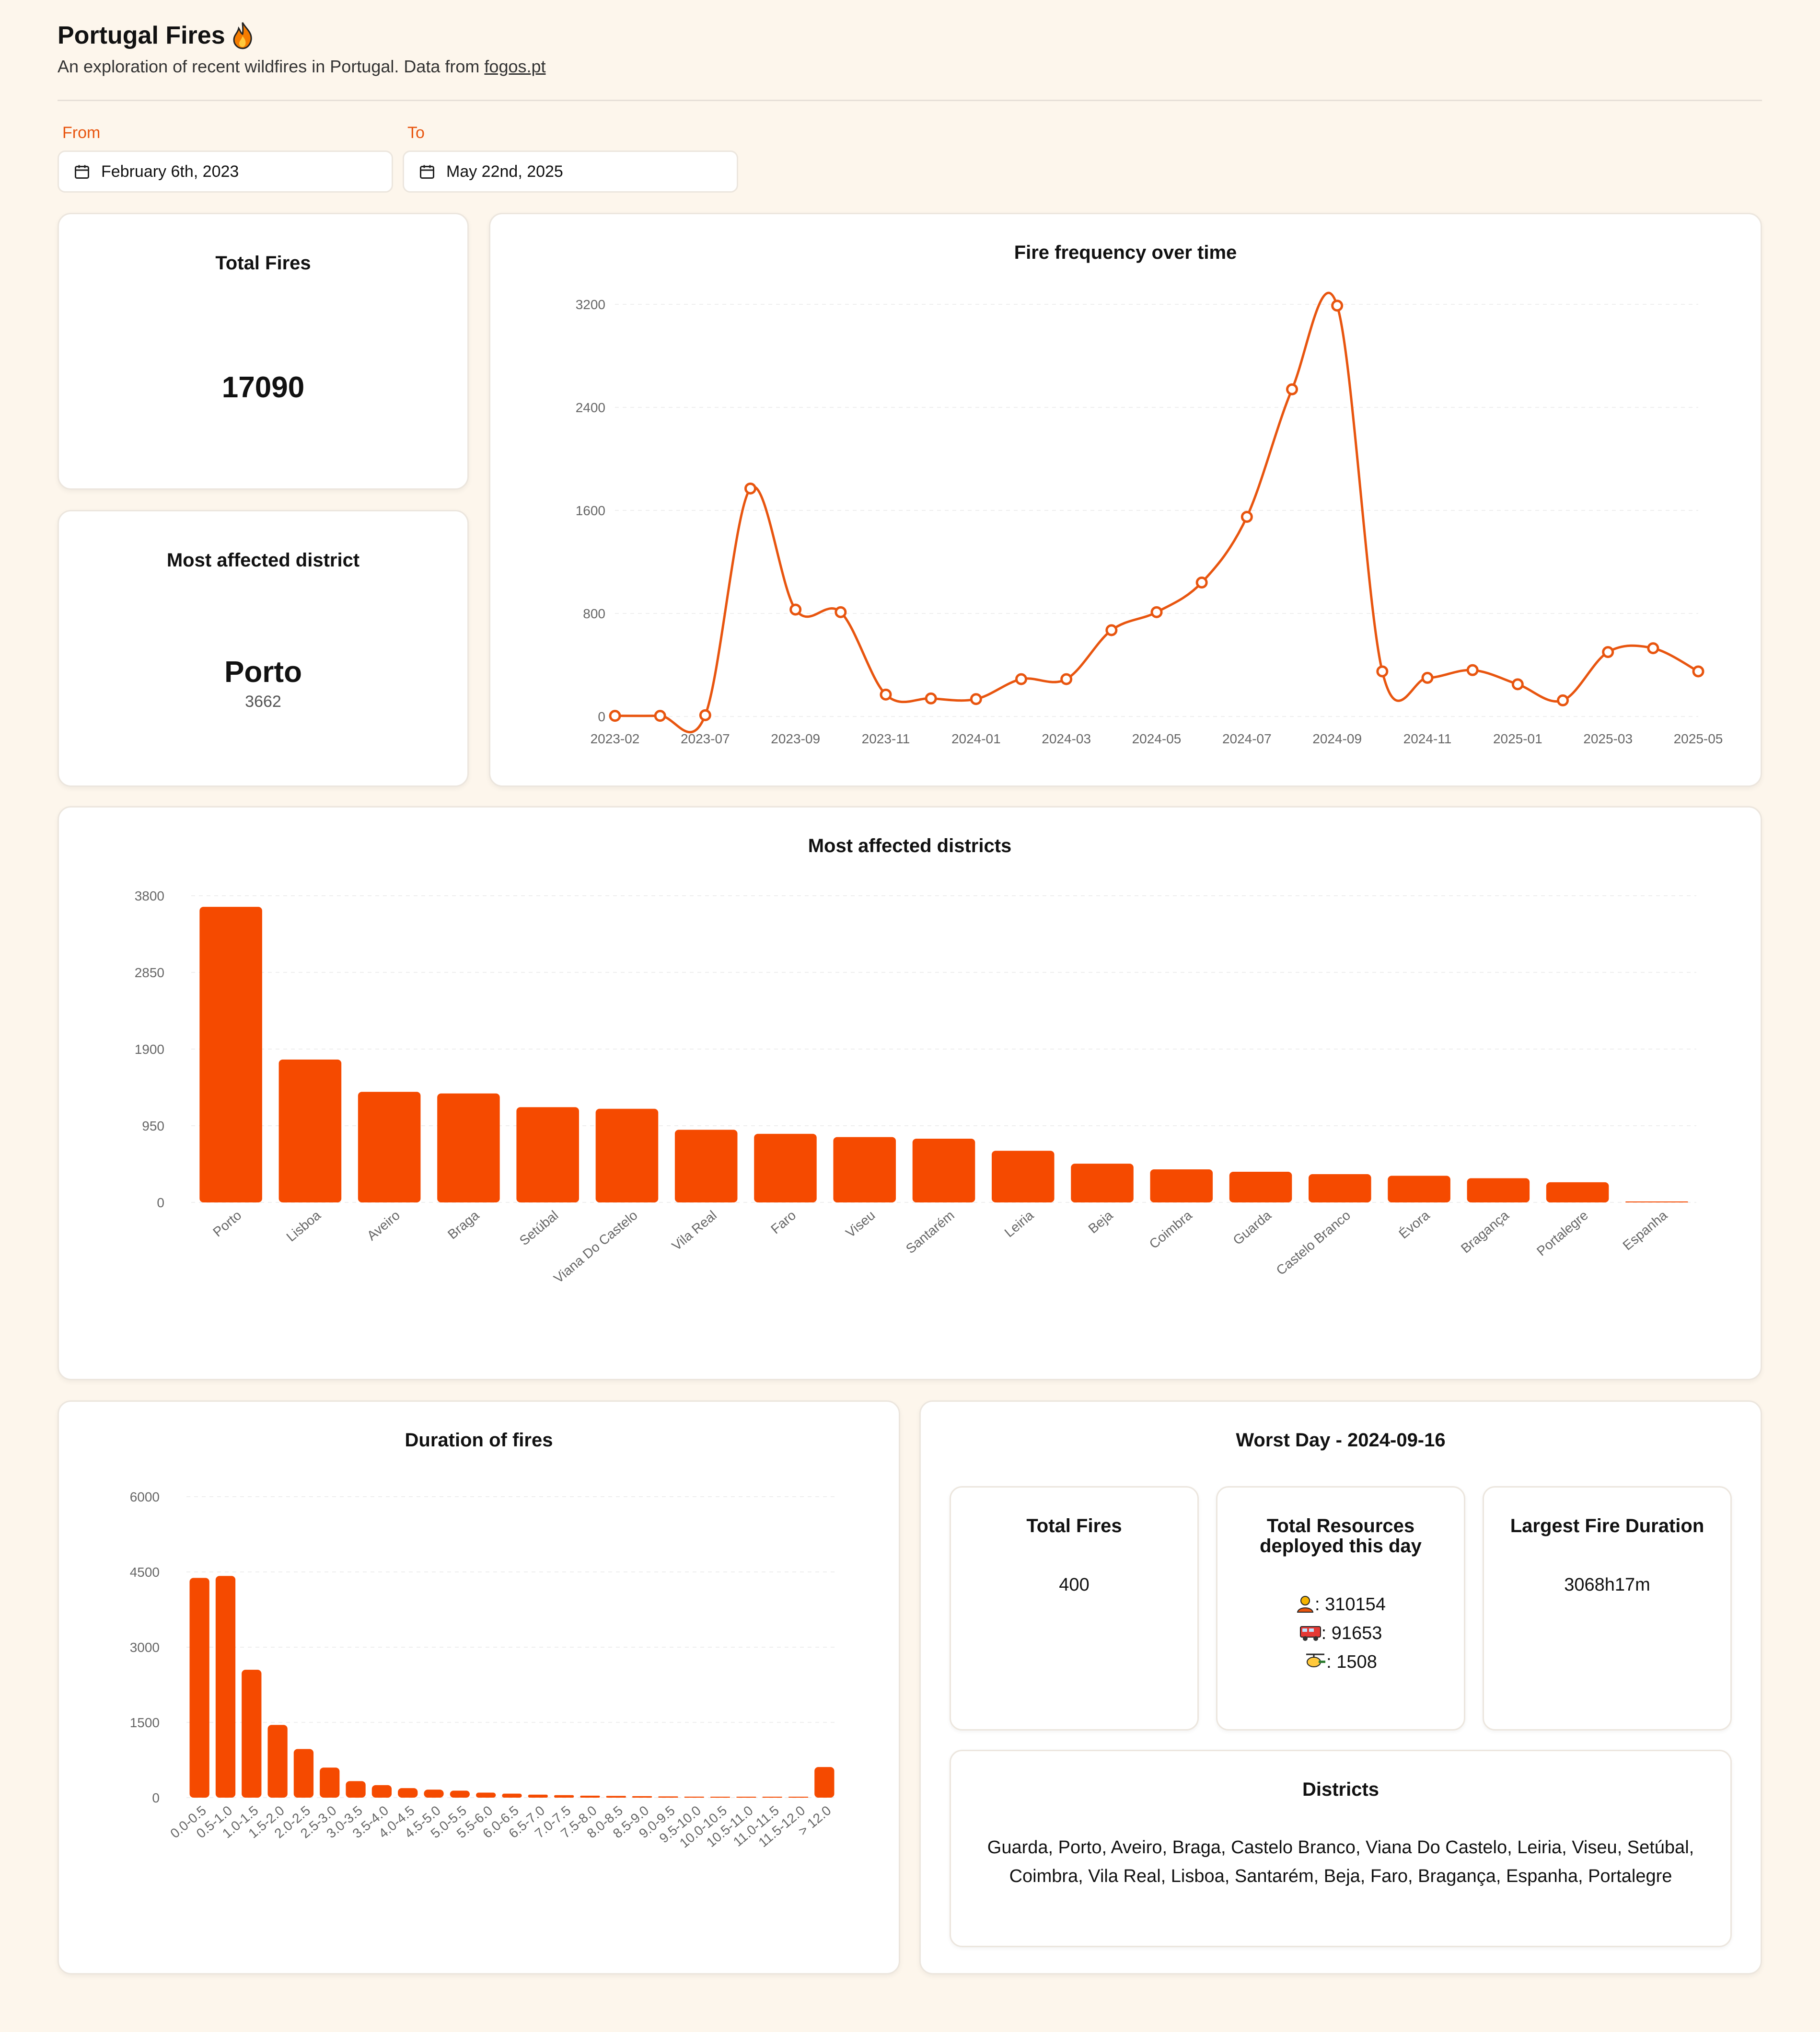  What do you see at coordinates (427, 172) in the screenshot?
I see `calendar-icon` at bounding box center [427, 172].